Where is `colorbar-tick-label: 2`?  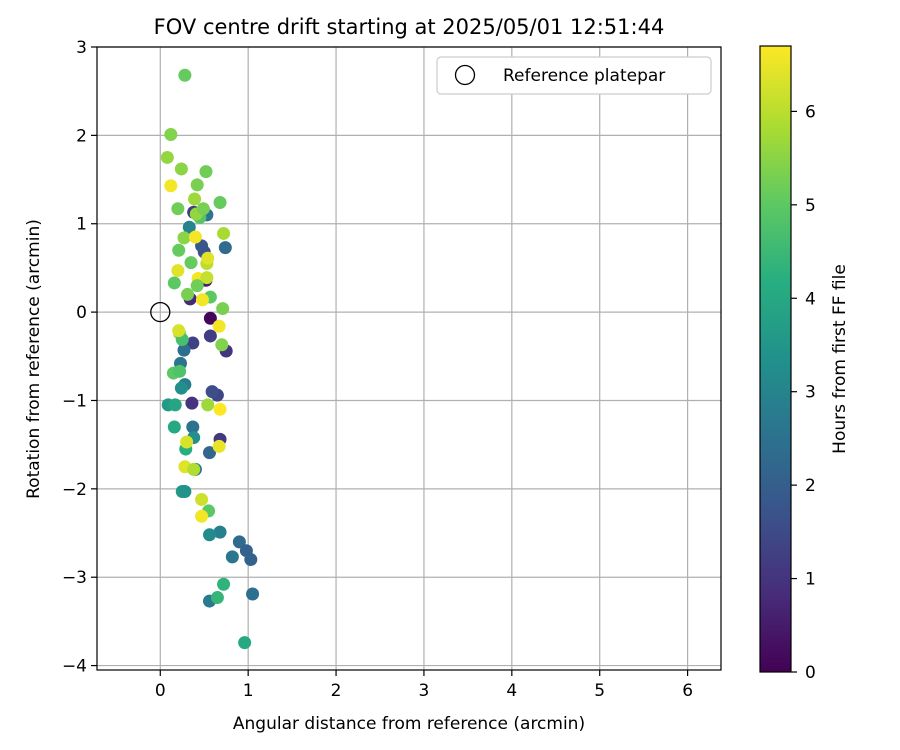 colorbar-tick-label: 2 is located at coordinates (810, 486).